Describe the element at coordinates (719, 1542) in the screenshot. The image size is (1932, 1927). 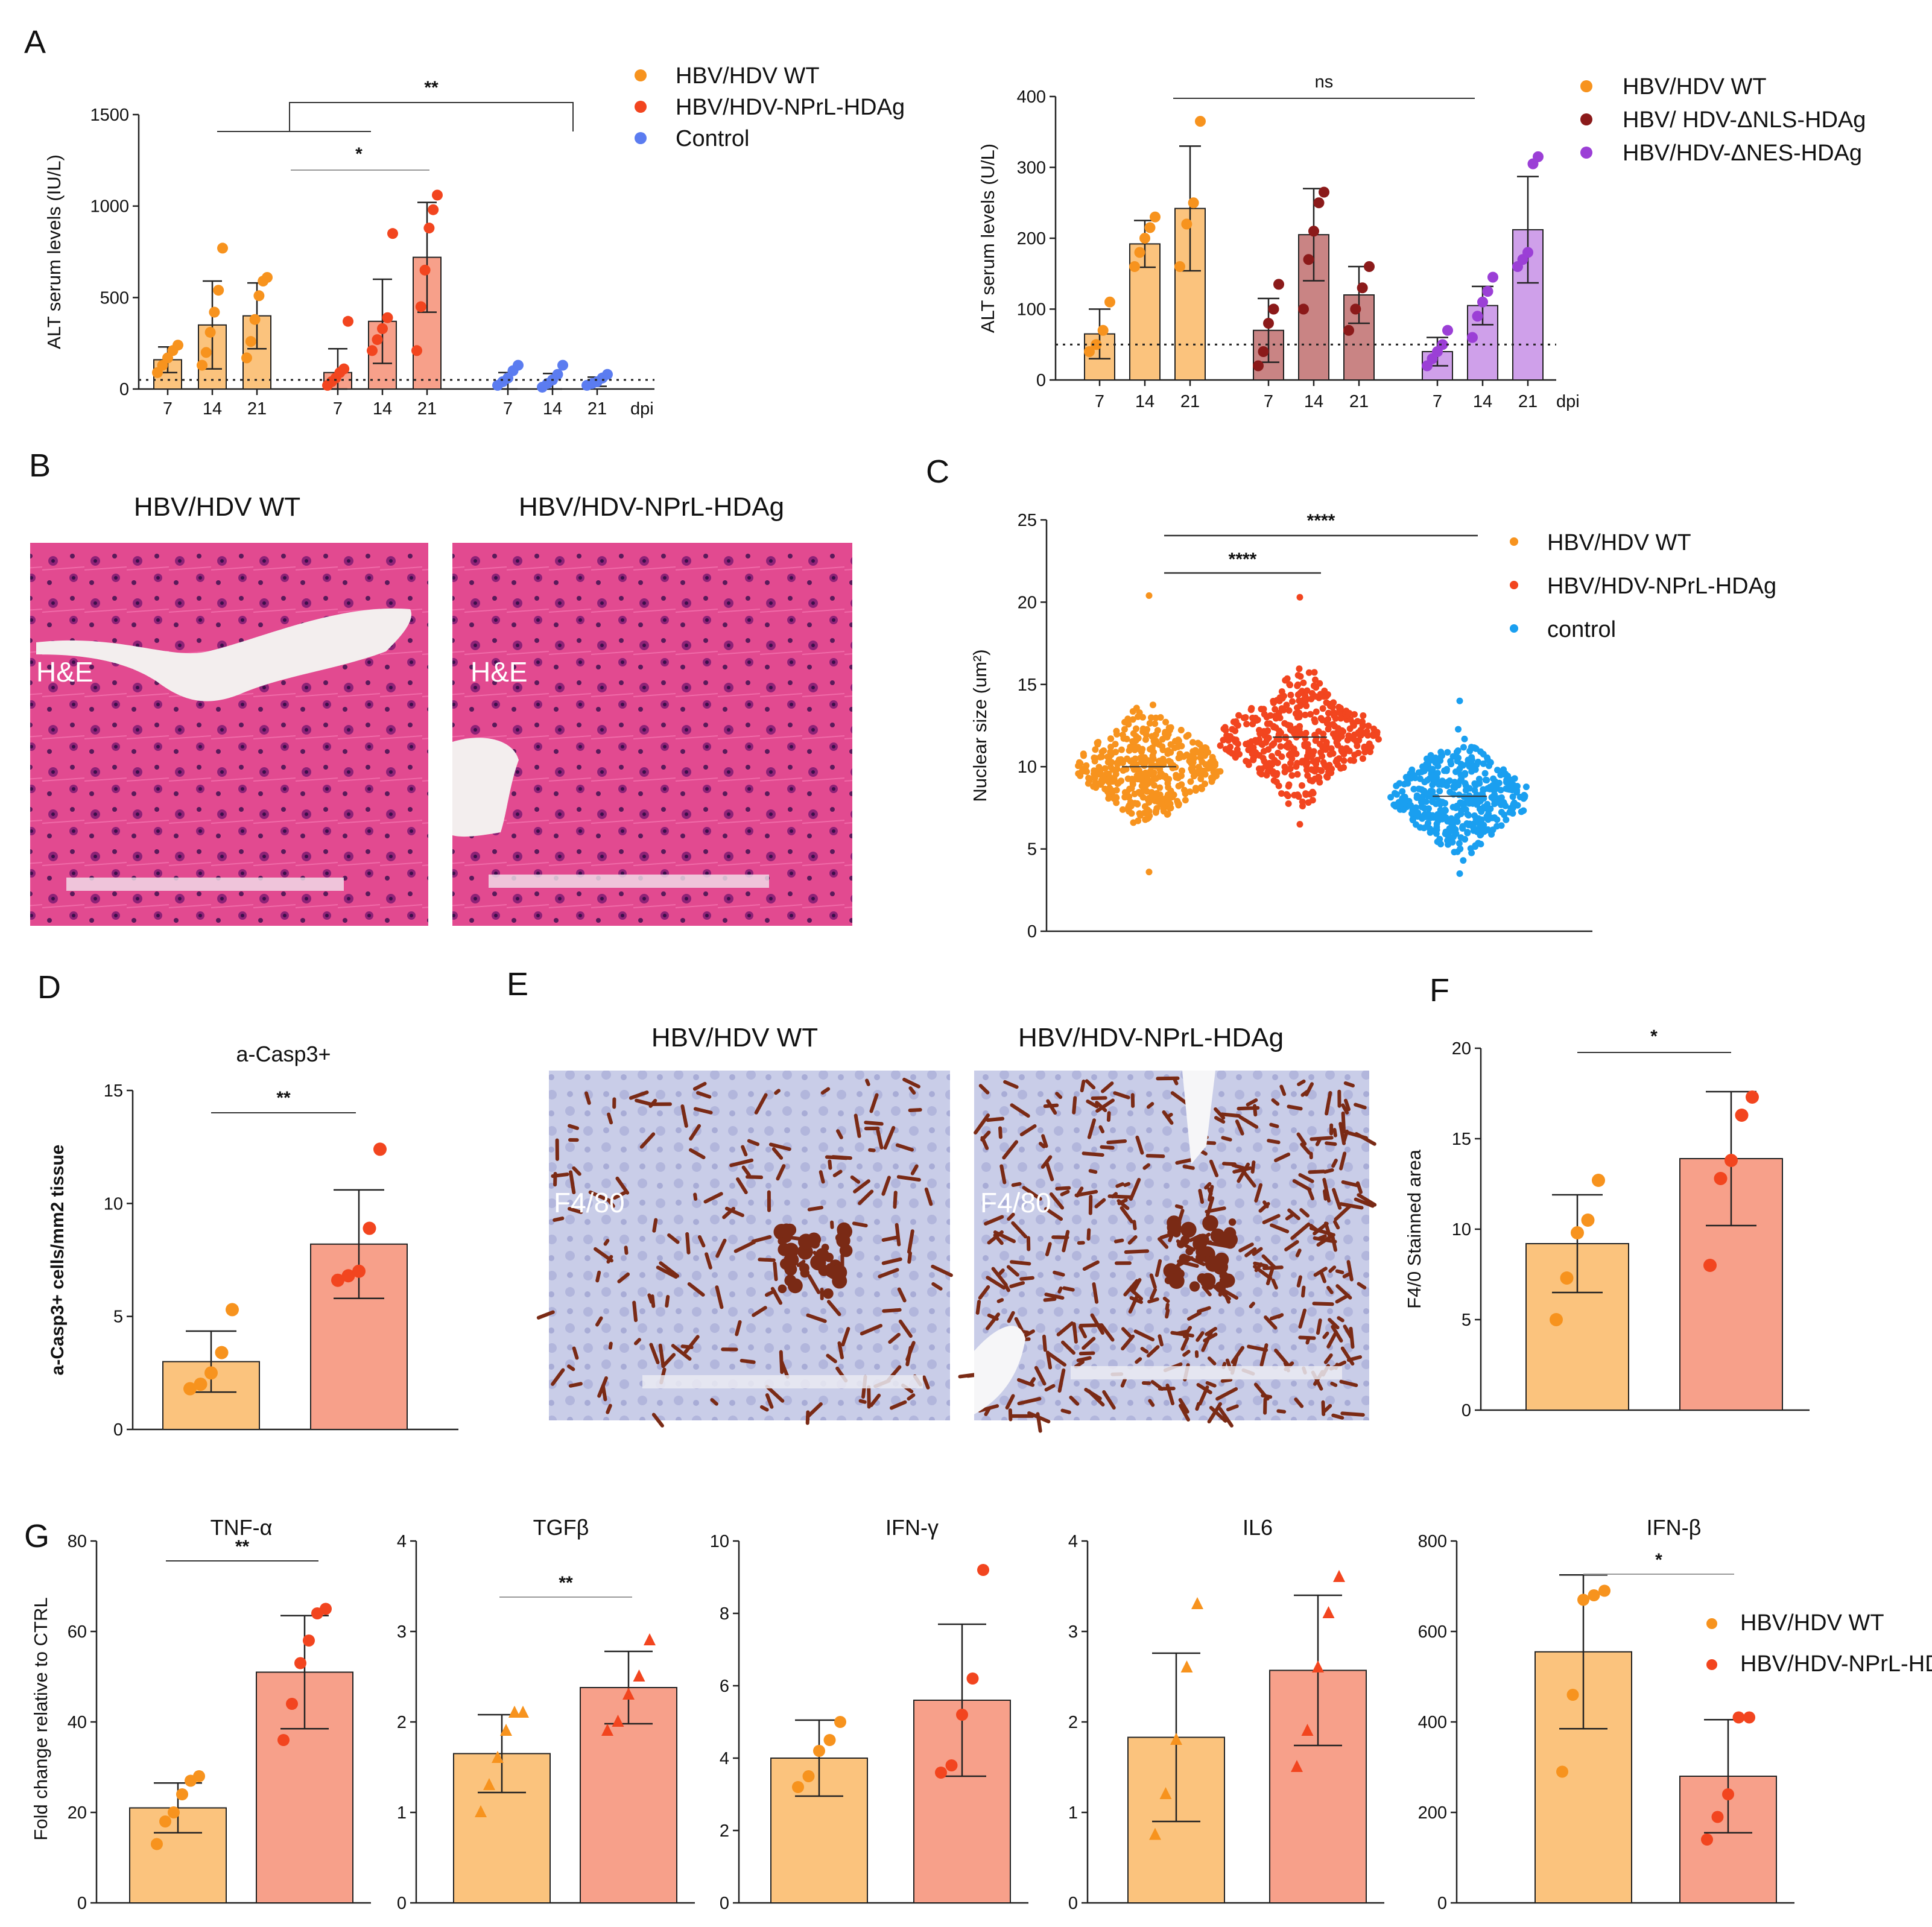
I see `y-tick-label: 10` at that location.